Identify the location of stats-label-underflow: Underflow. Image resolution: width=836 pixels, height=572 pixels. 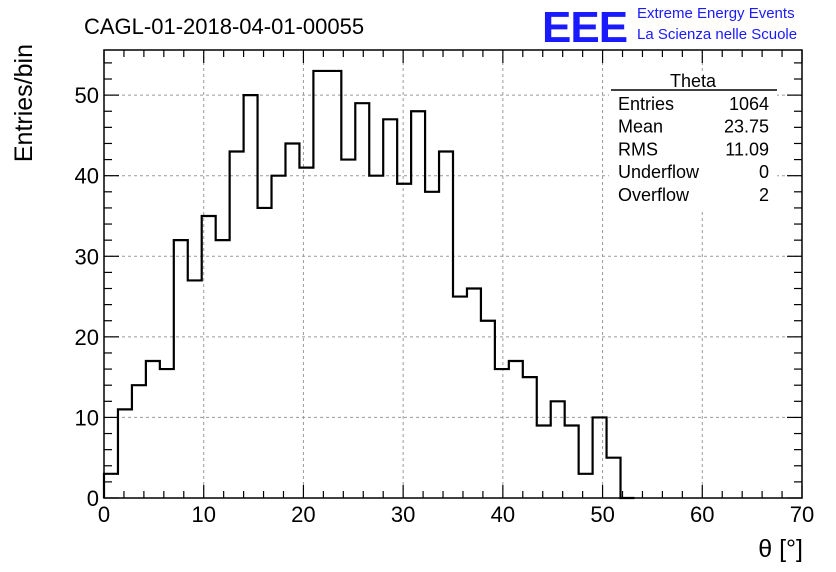
(659, 172).